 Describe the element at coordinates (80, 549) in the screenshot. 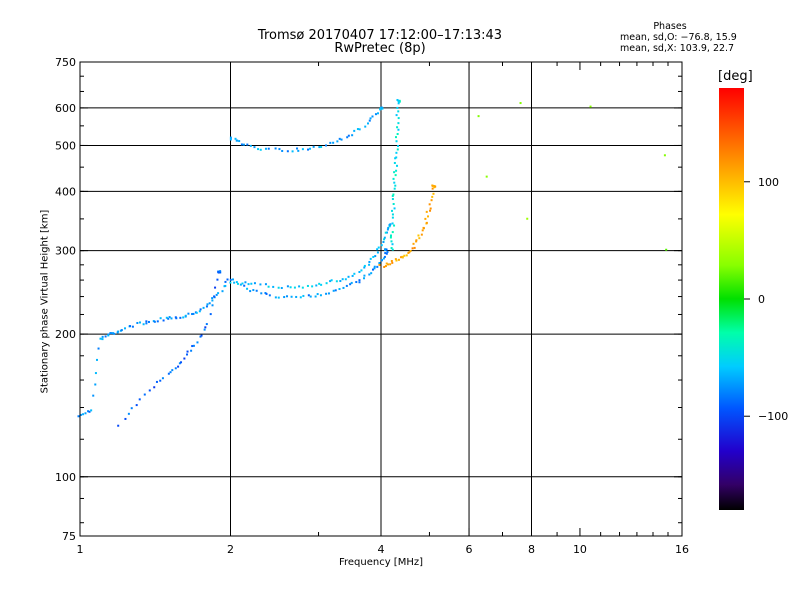

I see `x-tick-label: 1` at that location.